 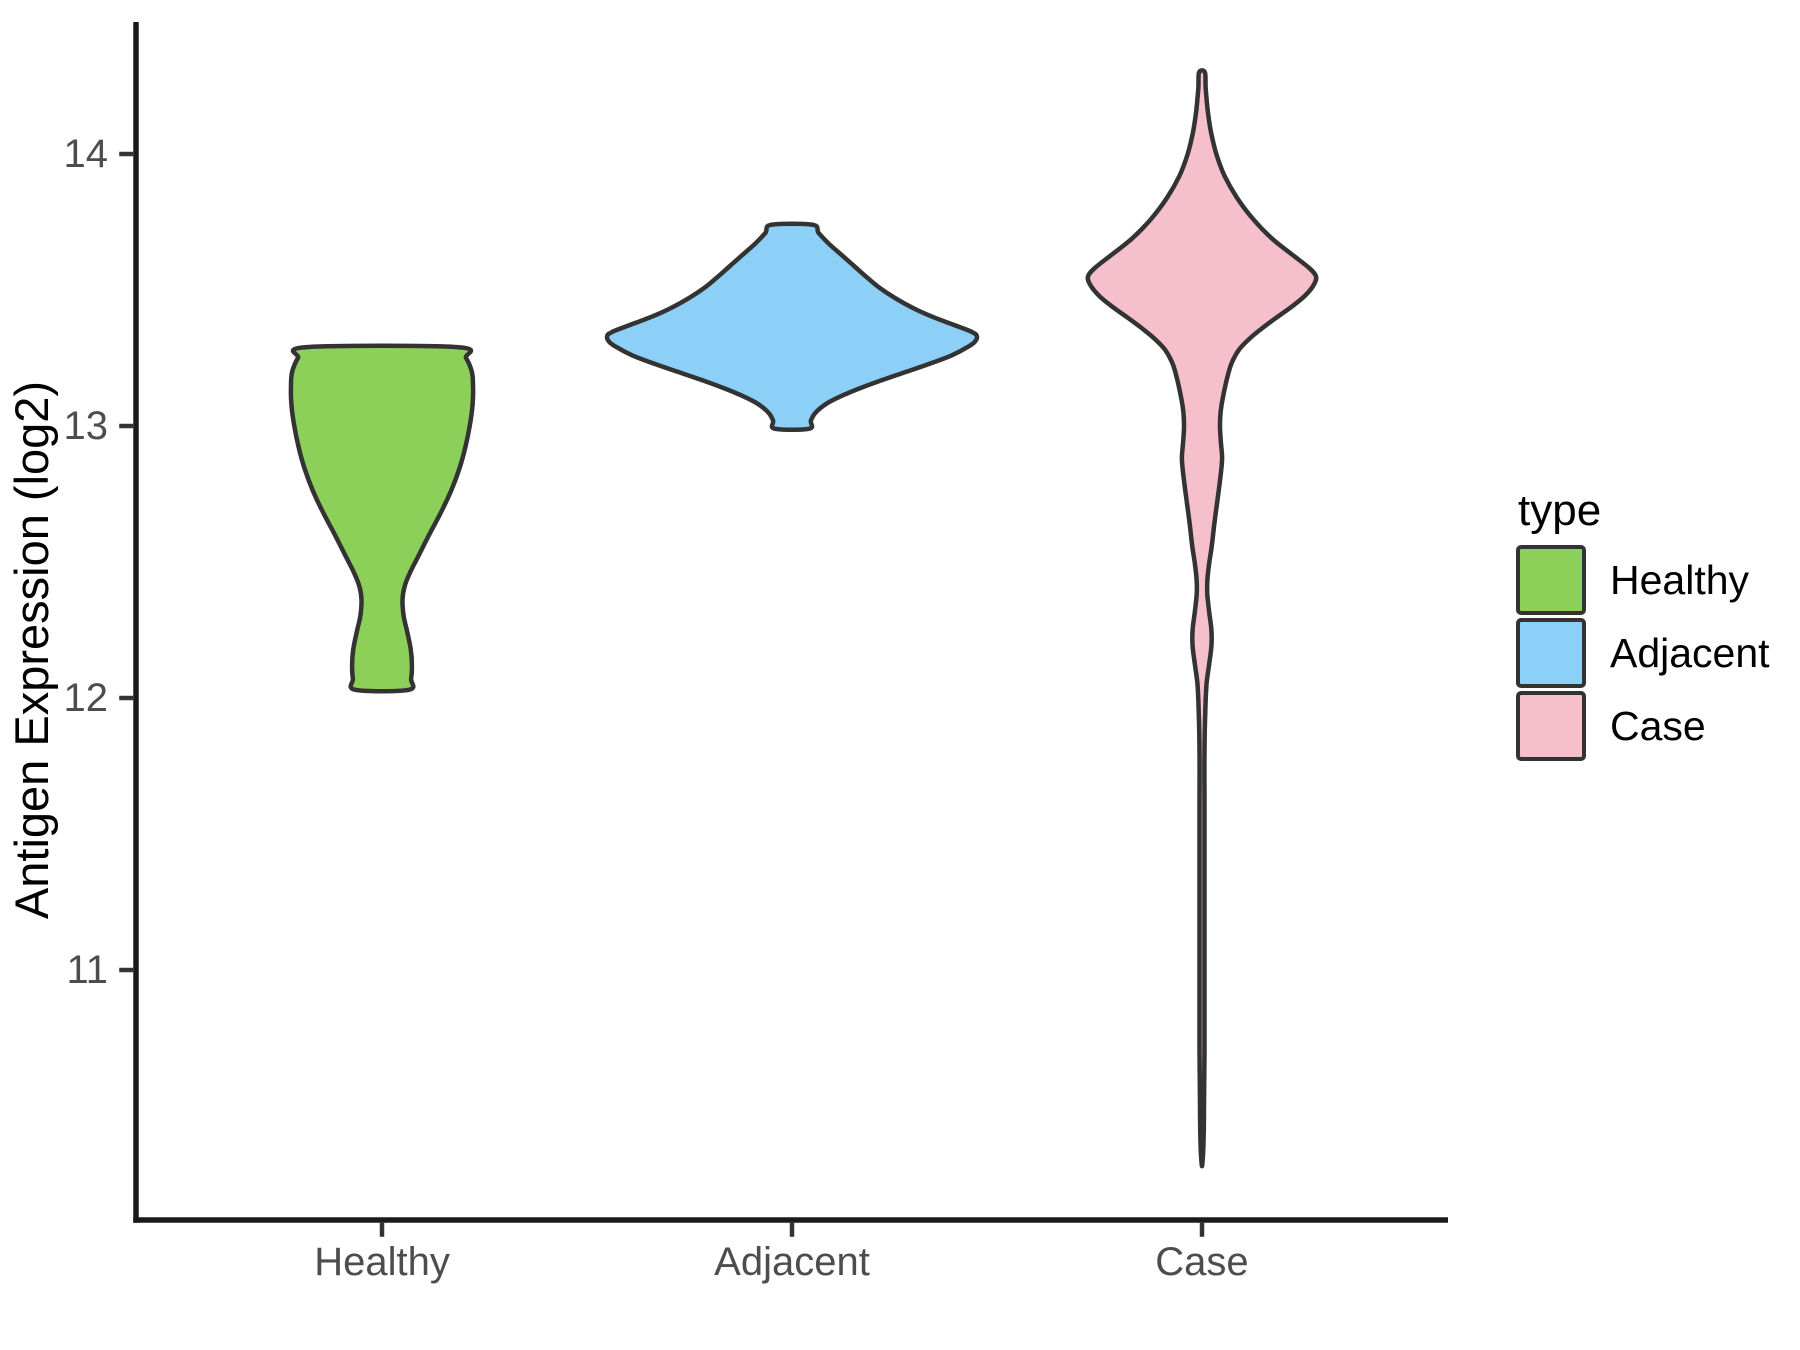 What do you see at coordinates (1202, 618) in the screenshot?
I see `violin-case` at bounding box center [1202, 618].